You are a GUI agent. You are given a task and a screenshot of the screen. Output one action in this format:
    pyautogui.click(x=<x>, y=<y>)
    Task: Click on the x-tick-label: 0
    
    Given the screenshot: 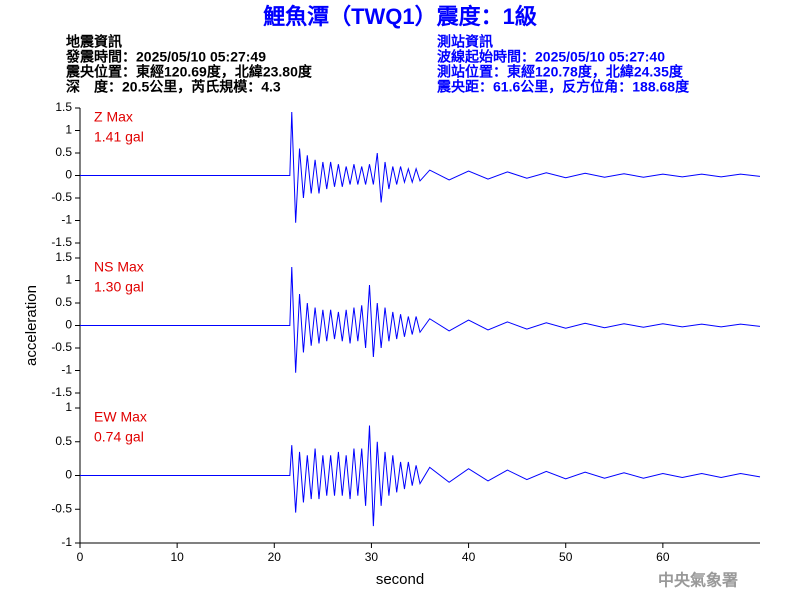 What is the action you would take?
    pyautogui.click(x=80, y=557)
    